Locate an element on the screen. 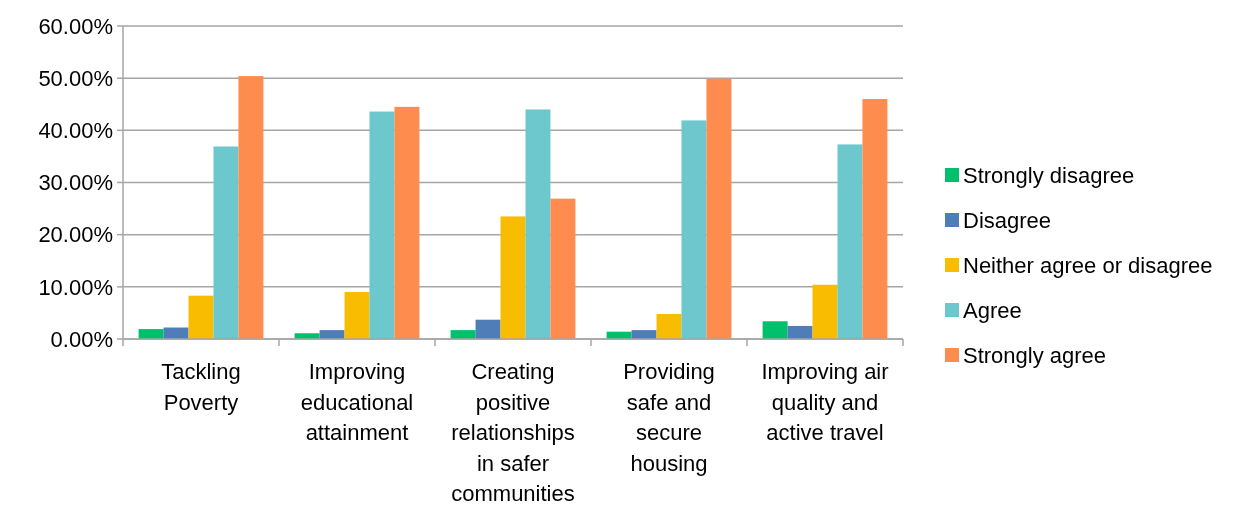  y-tick-label: 50.00% is located at coordinates (75, 78).